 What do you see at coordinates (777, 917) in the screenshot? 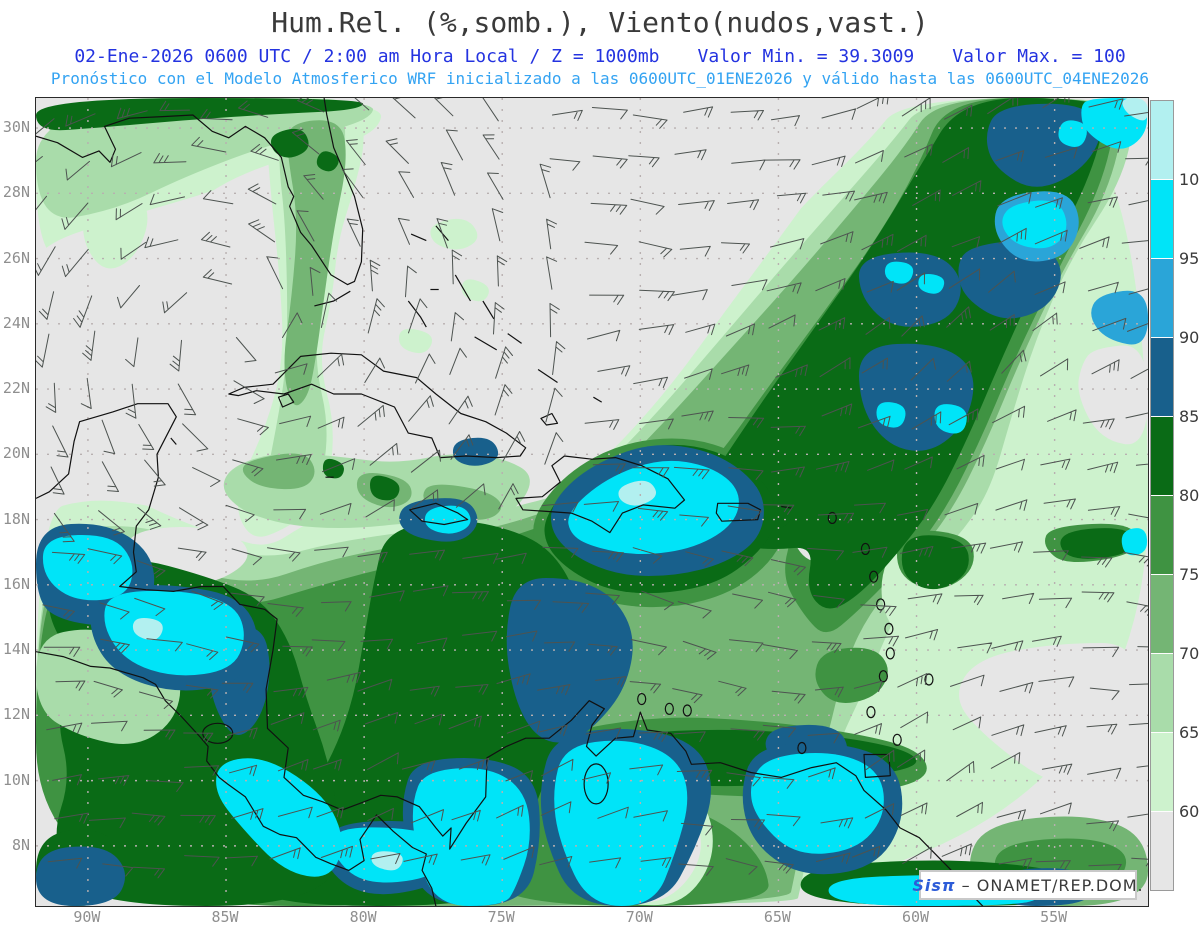
I see `lon-label-65W: 65W` at bounding box center [777, 917].